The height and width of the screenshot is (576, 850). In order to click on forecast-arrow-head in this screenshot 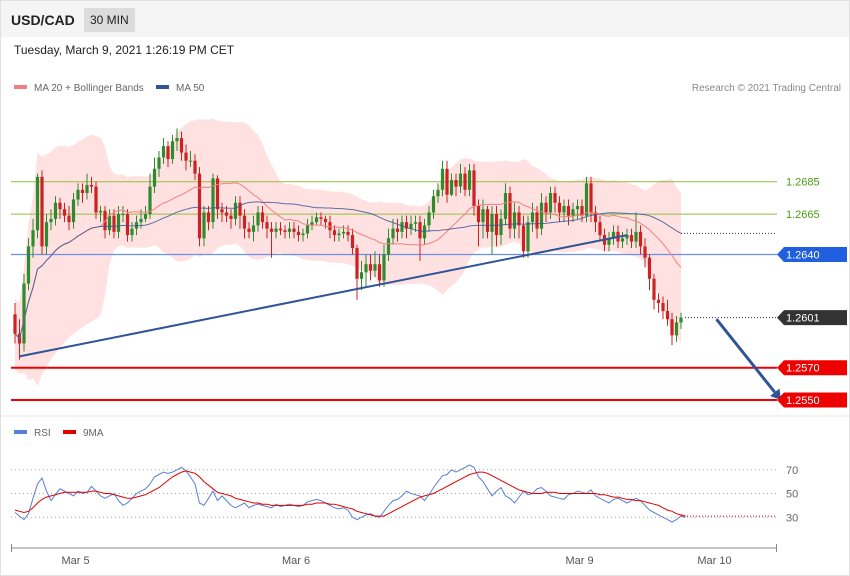, I will do `click(775, 394)`.